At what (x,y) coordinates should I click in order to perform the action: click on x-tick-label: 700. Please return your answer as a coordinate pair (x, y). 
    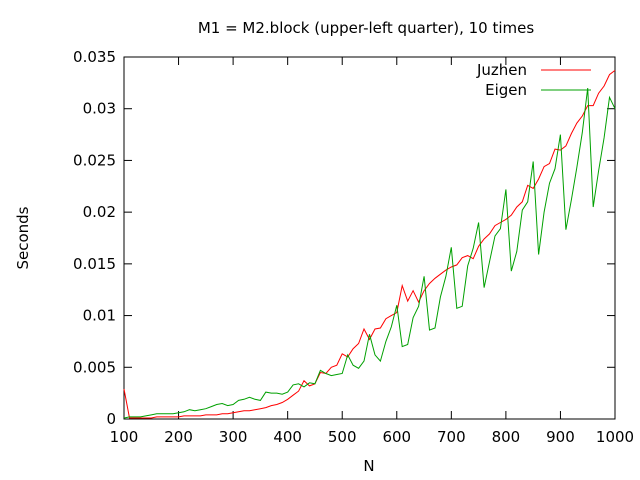
    Looking at the image, I should click on (451, 437).